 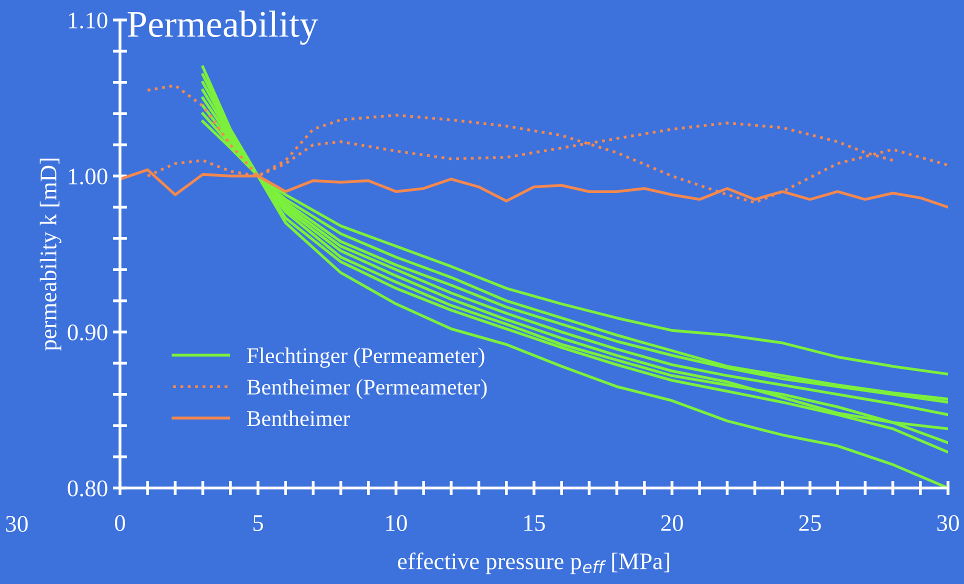 I want to click on legend-label: Bentheimer, so click(x=298, y=418).